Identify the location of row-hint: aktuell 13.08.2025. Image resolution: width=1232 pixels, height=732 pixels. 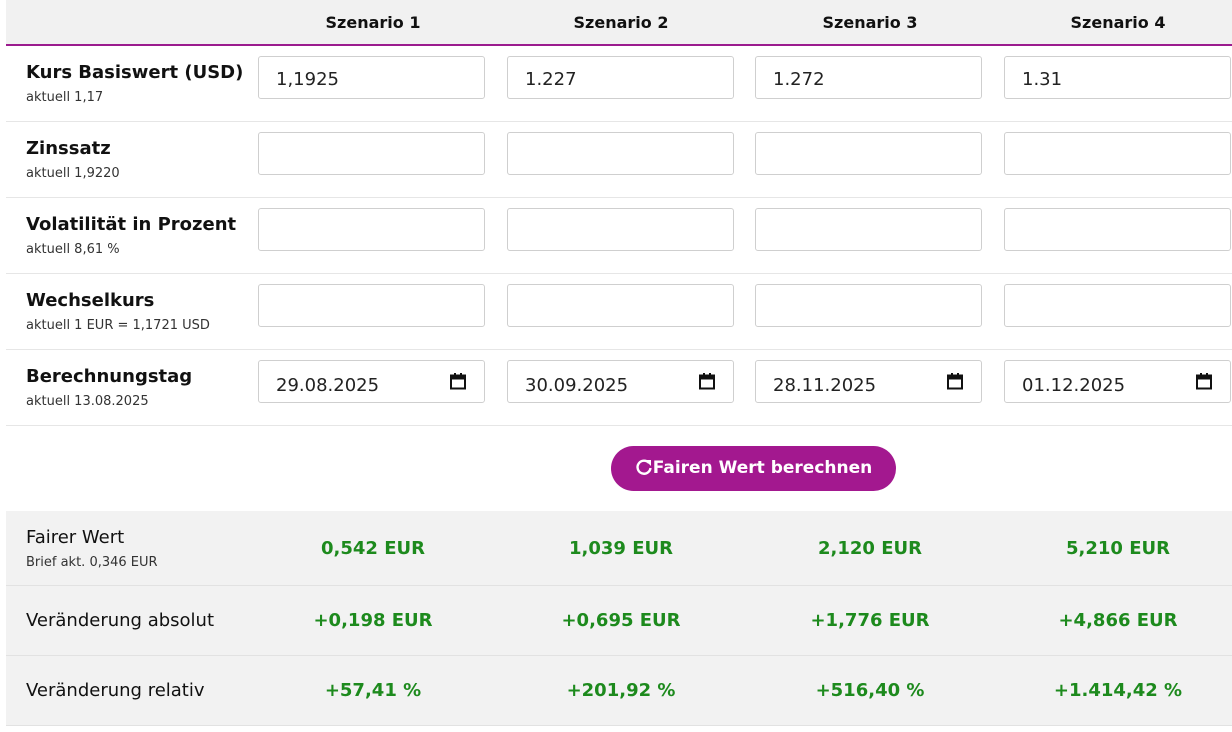
(87, 401).